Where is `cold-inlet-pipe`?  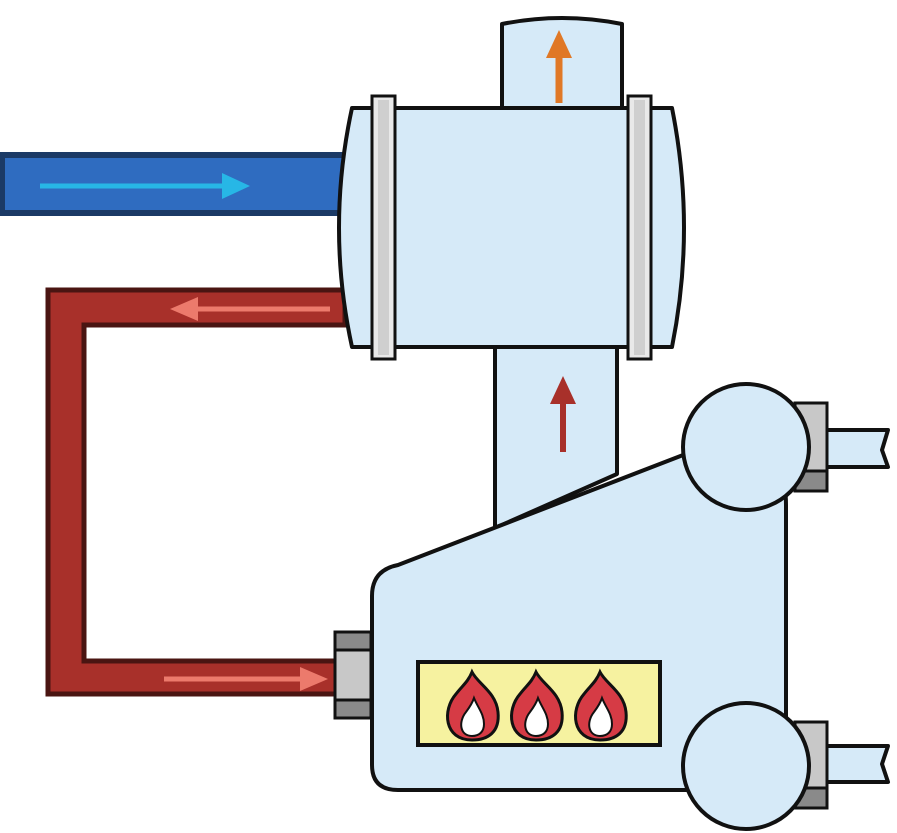 cold-inlet-pipe is located at coordinates (175, 184).